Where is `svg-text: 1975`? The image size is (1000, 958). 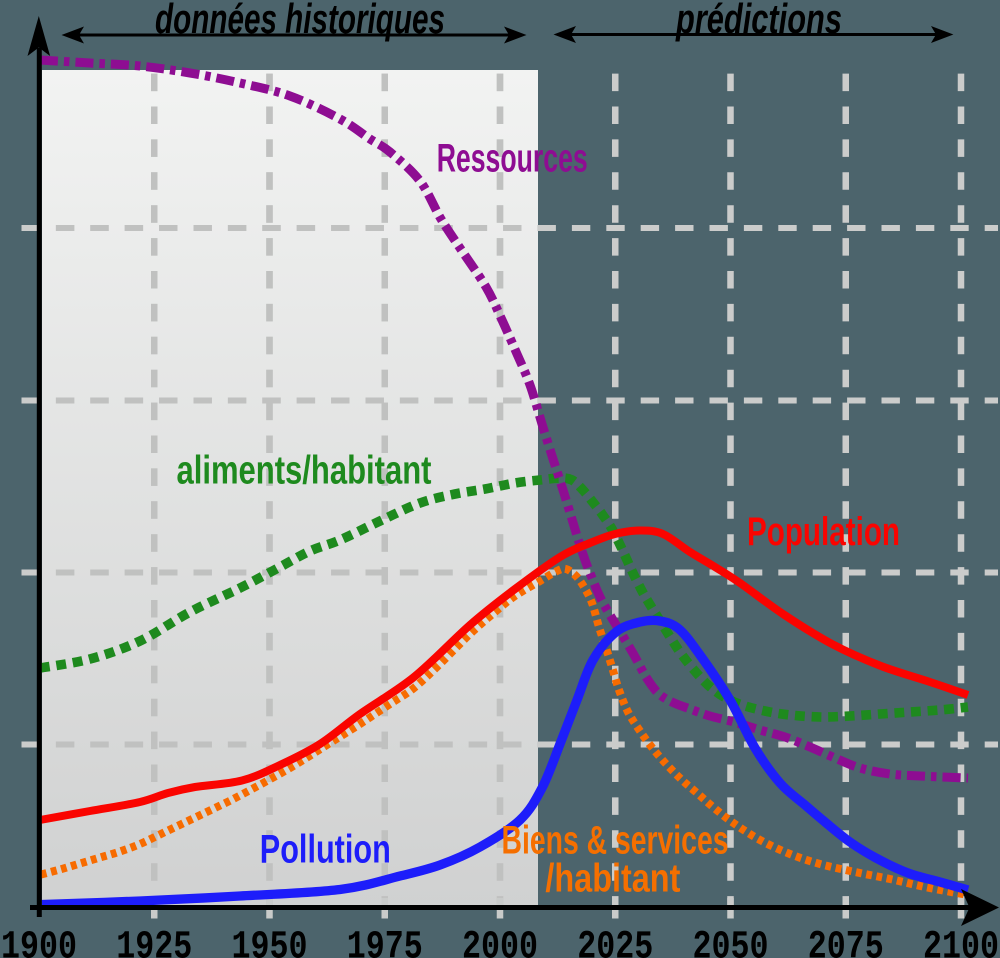
svg-text: 1975 is located at coordinates (385, 942).